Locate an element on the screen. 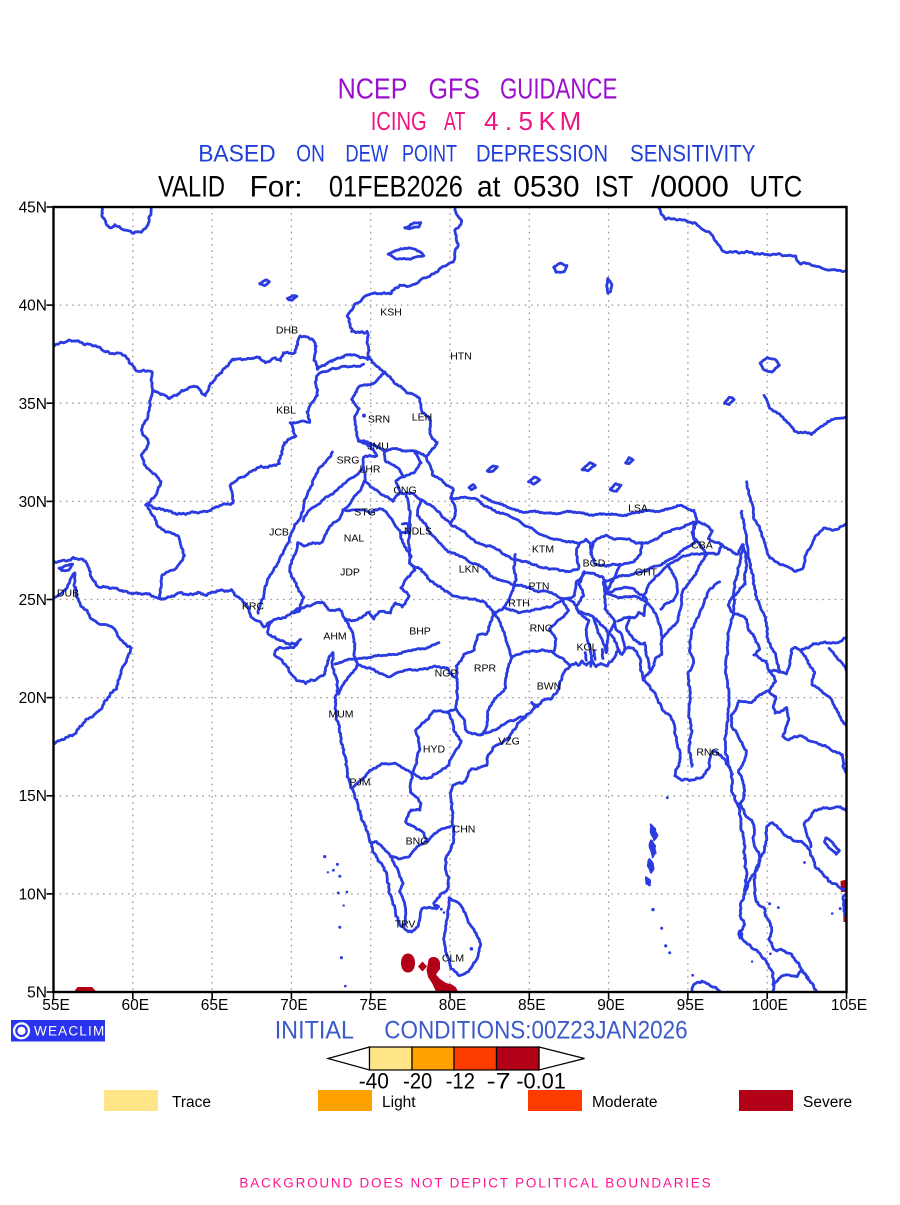 The width and height of the screenshot is (900, 1205). svg-text: IST is located at coordinates (614, 186).